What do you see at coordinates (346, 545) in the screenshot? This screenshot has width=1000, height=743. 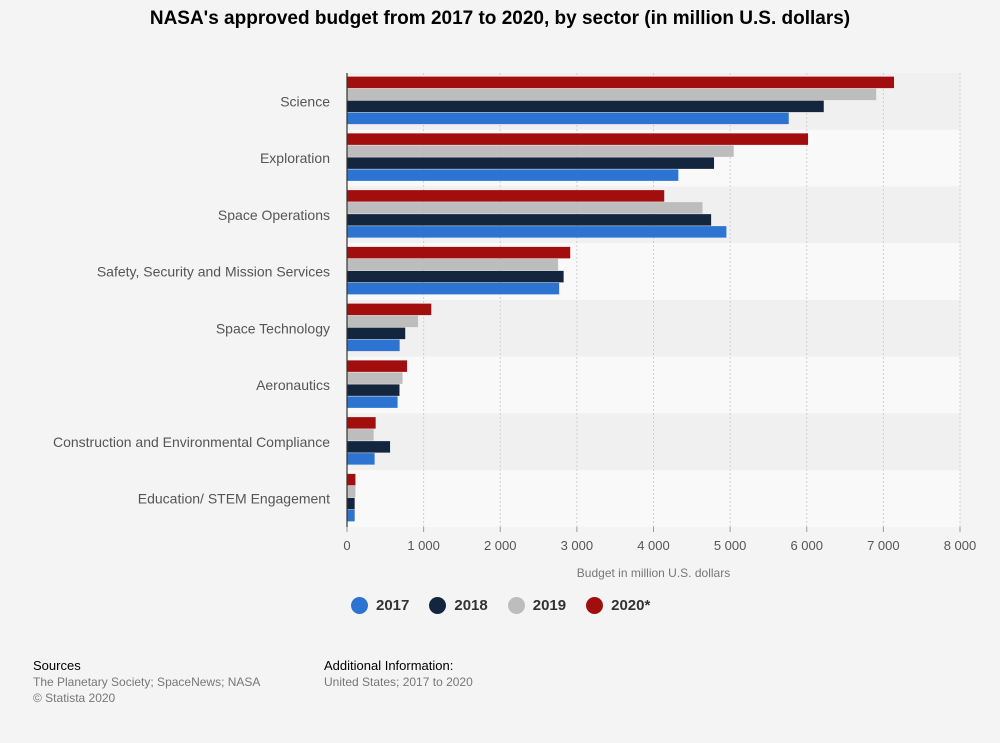 I see `x-tick-label: 0` at bounding box center [346, 545].